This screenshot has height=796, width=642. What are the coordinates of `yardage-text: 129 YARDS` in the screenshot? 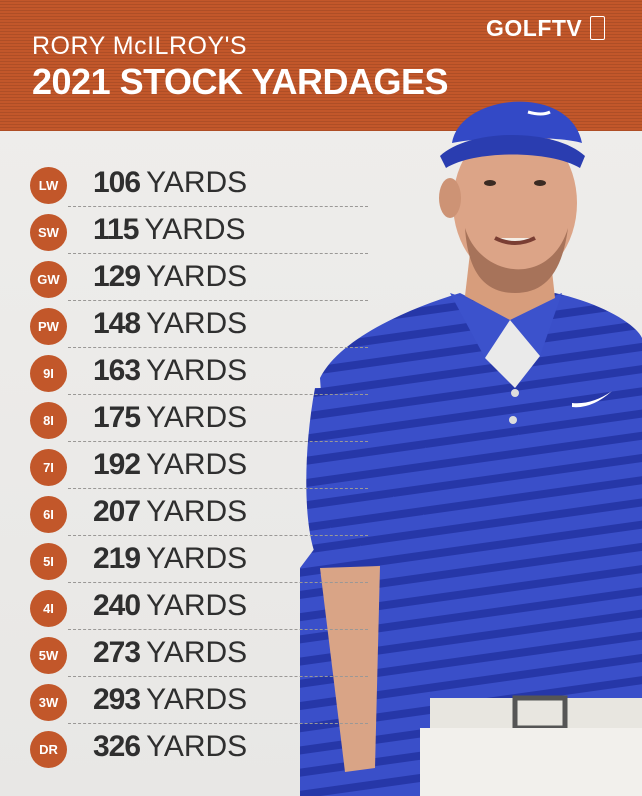 It's located at (170, 277).